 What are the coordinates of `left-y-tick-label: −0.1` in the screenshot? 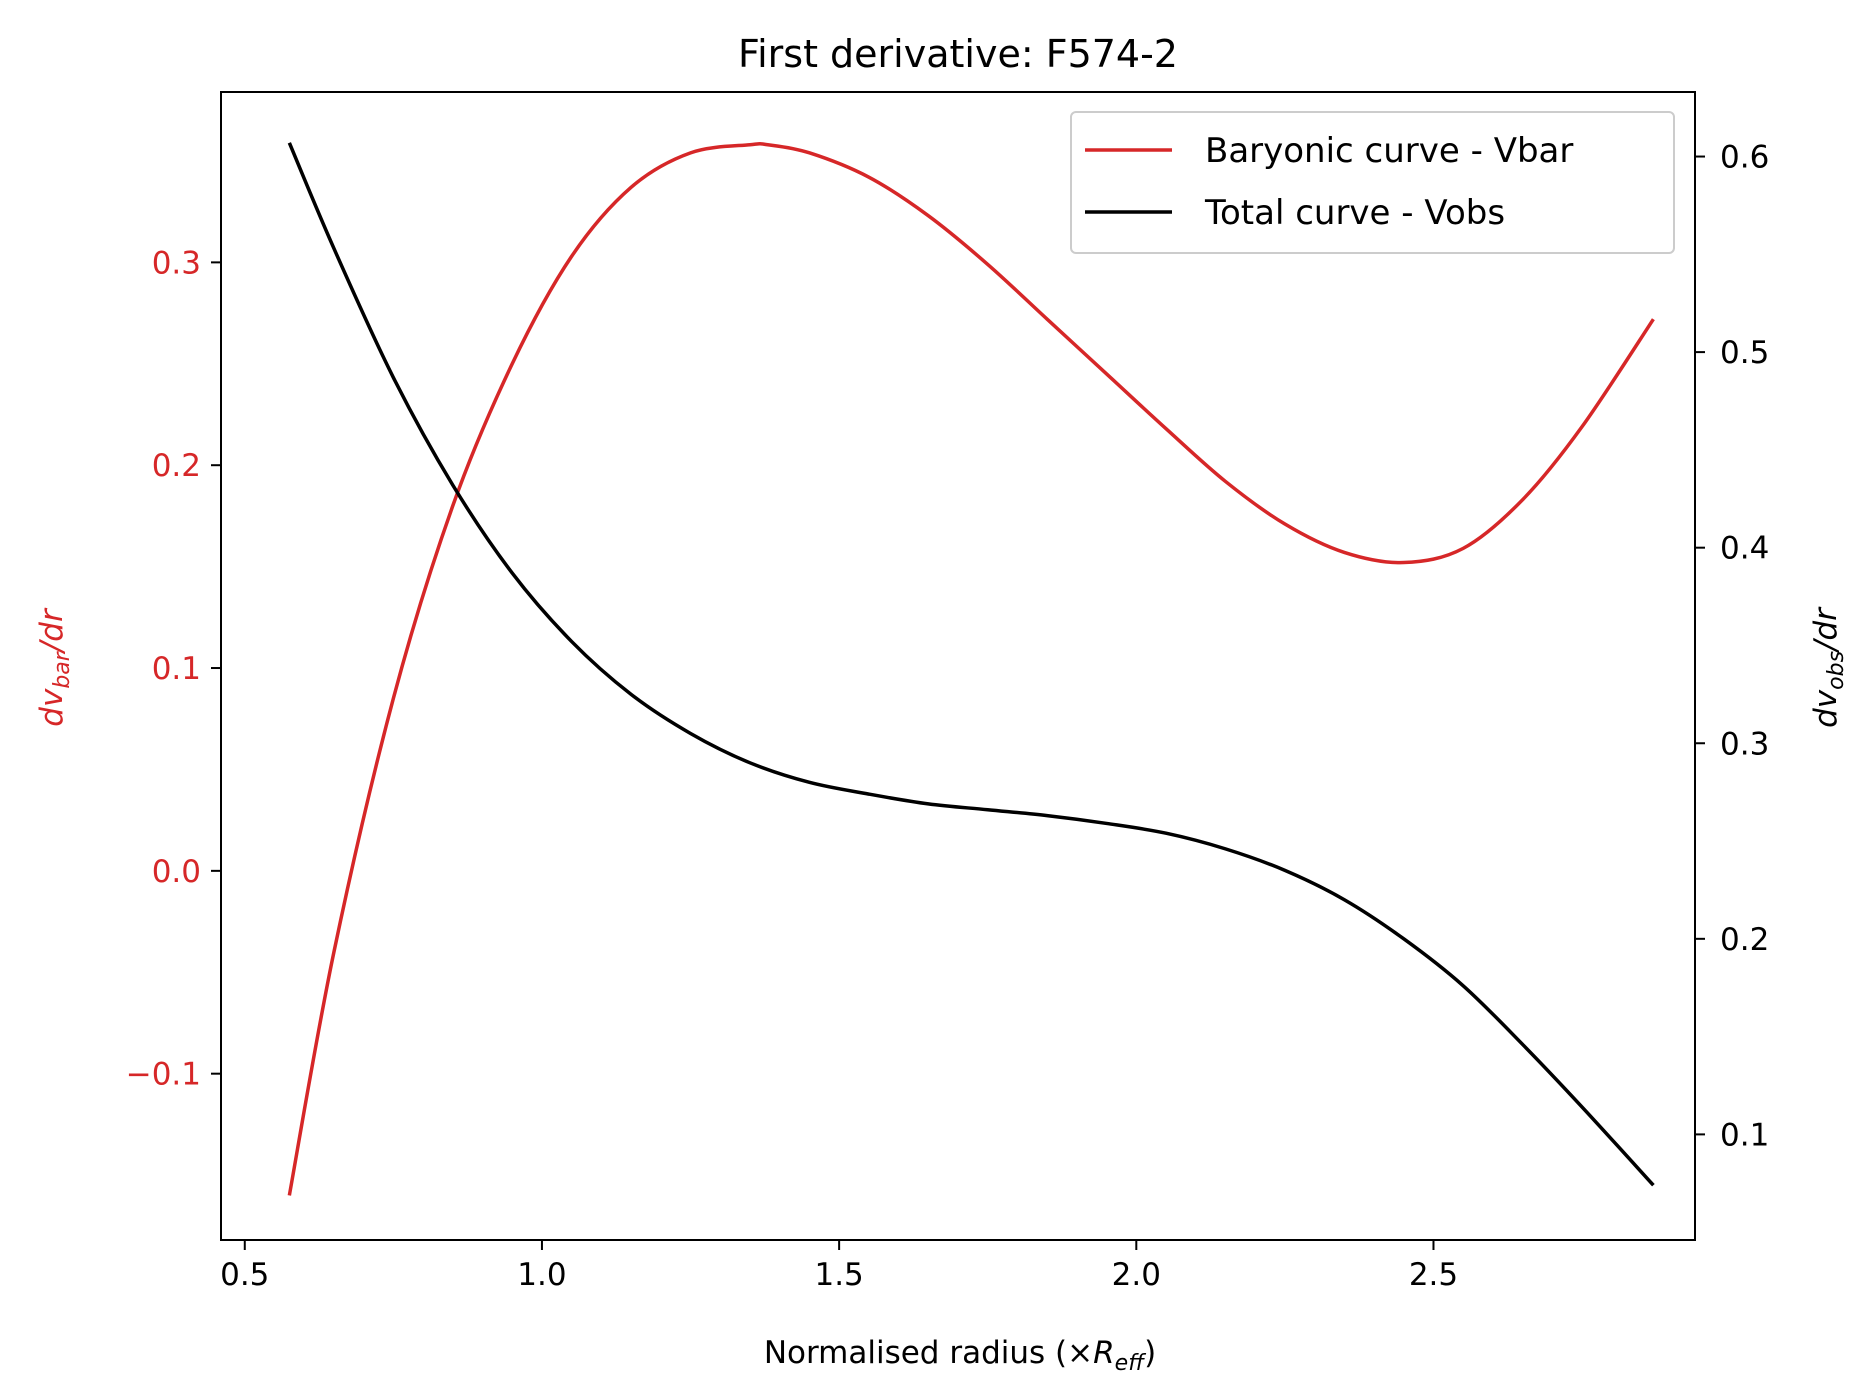 It's located at (163, 1075).